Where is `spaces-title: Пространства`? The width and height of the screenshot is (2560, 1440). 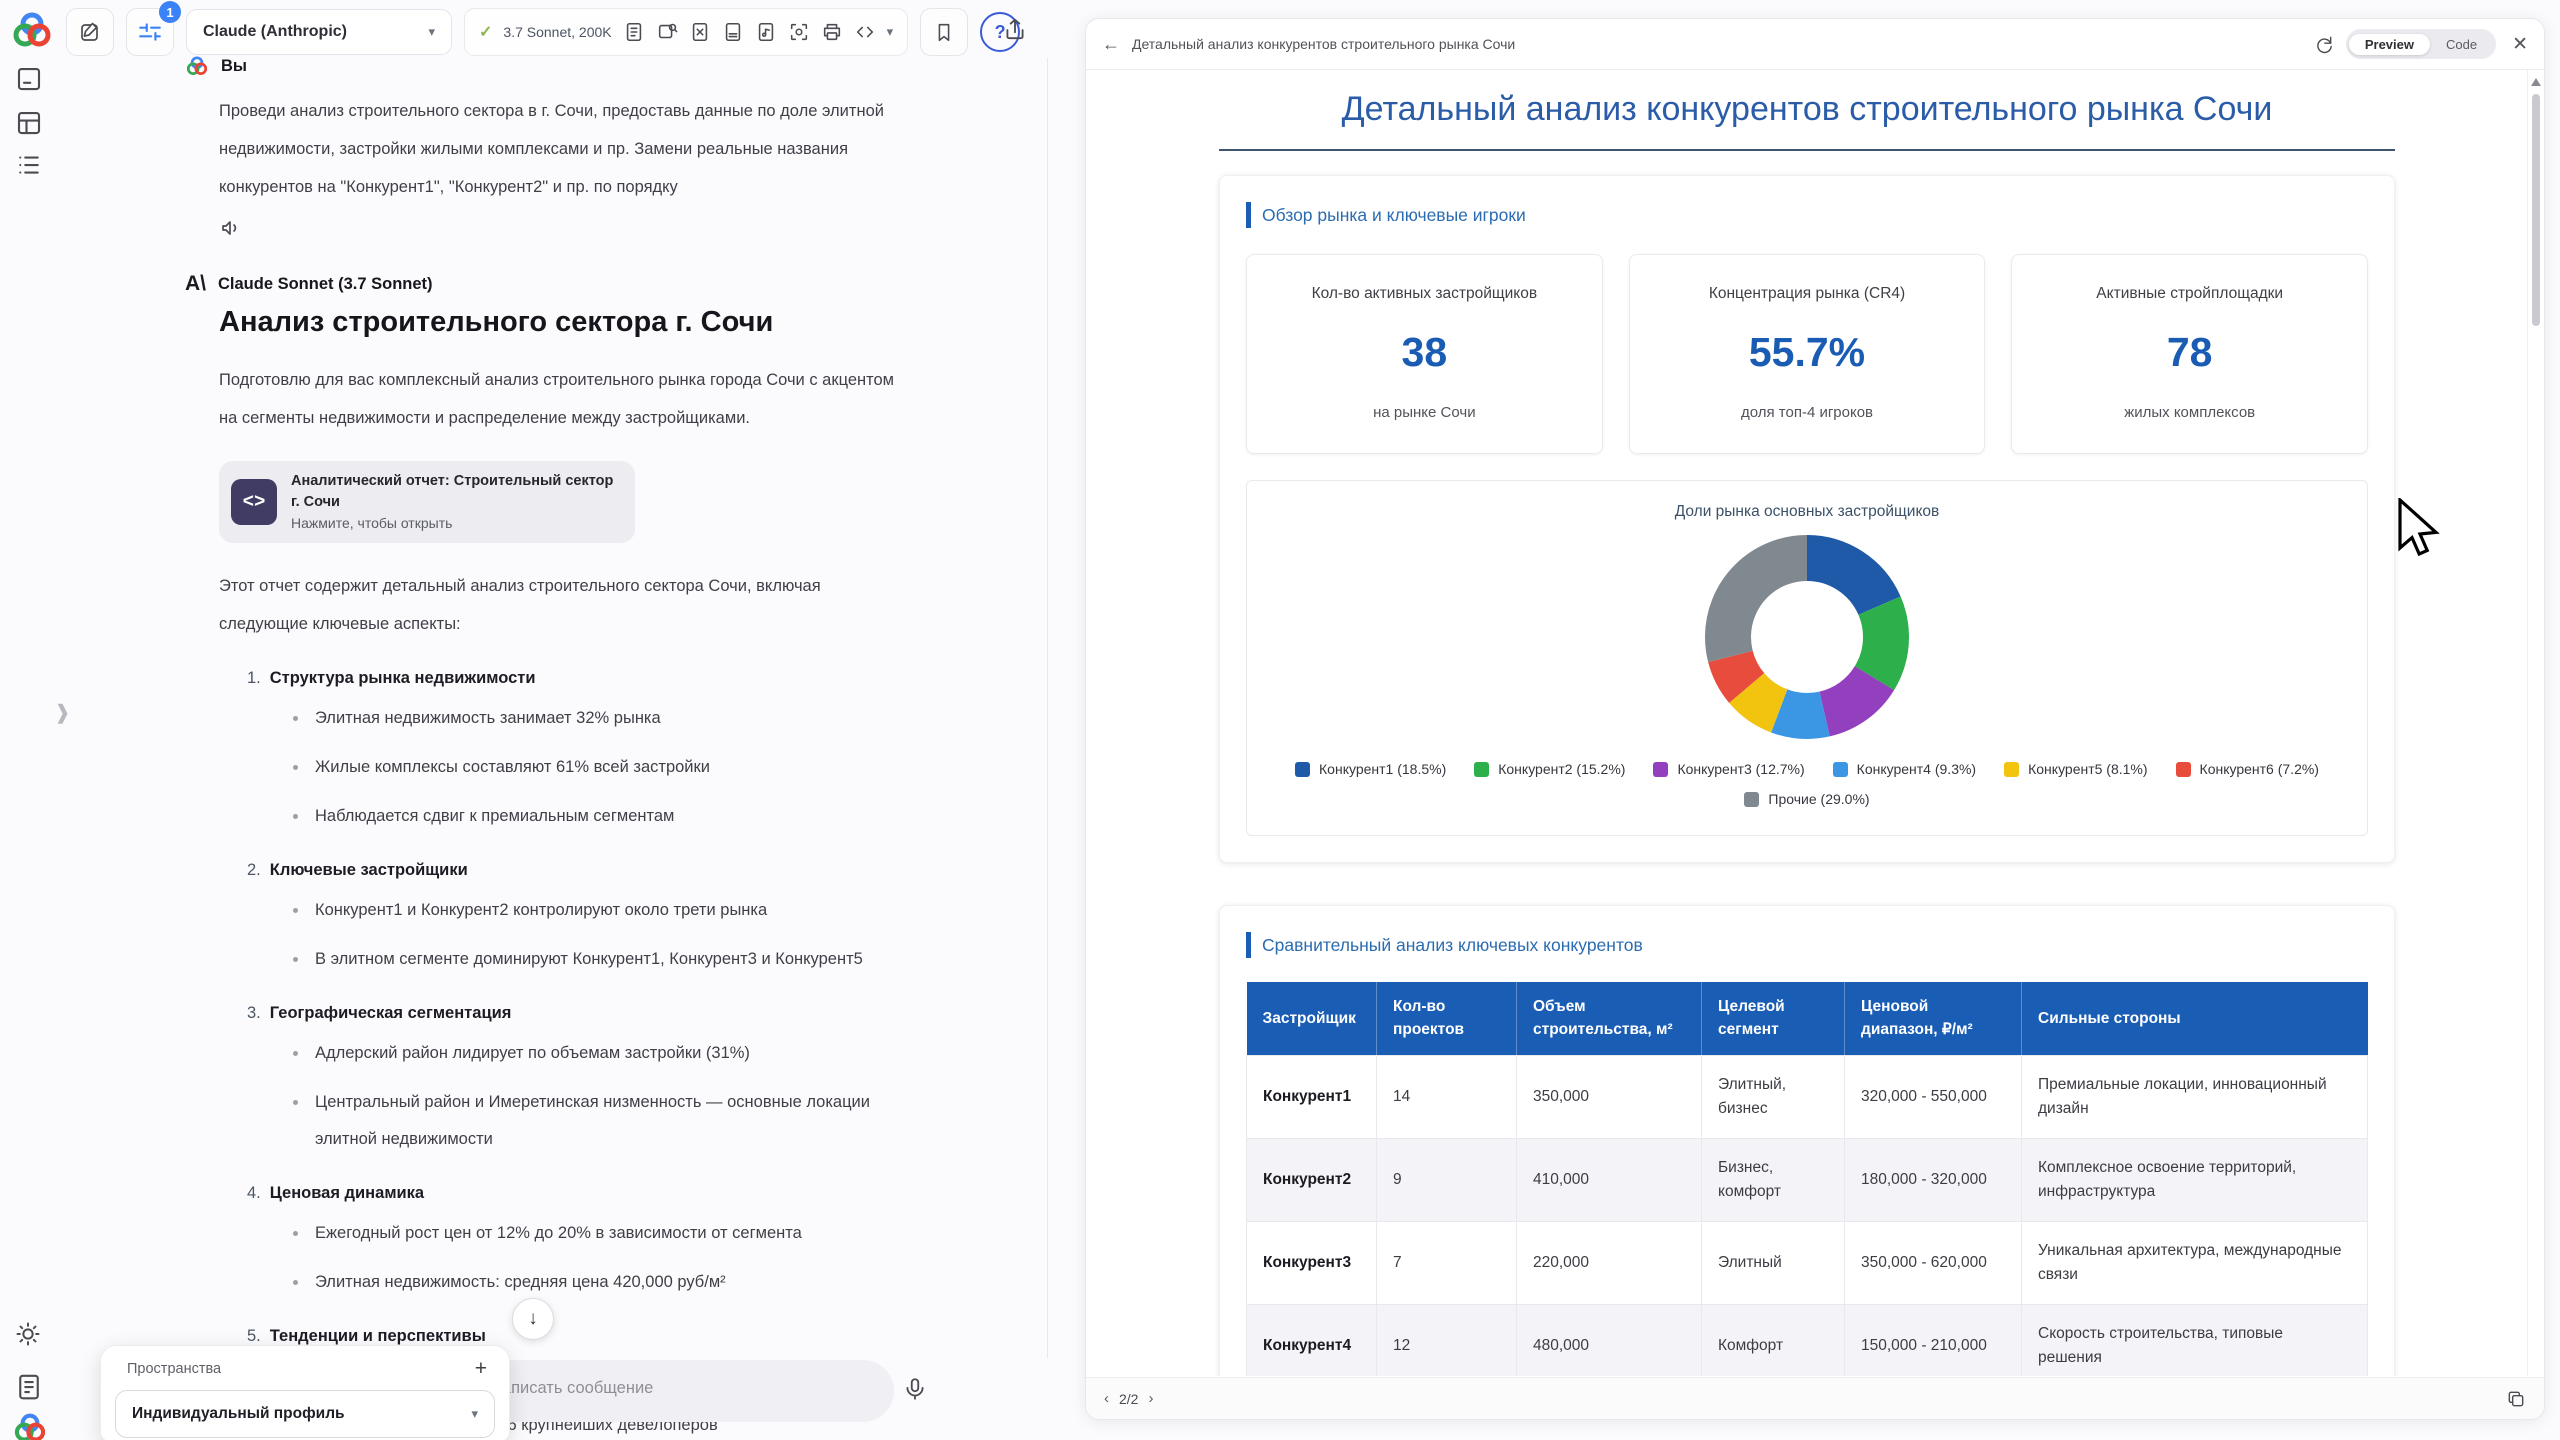 spaces-title: Пространства is located at coordinates (174, 1369).